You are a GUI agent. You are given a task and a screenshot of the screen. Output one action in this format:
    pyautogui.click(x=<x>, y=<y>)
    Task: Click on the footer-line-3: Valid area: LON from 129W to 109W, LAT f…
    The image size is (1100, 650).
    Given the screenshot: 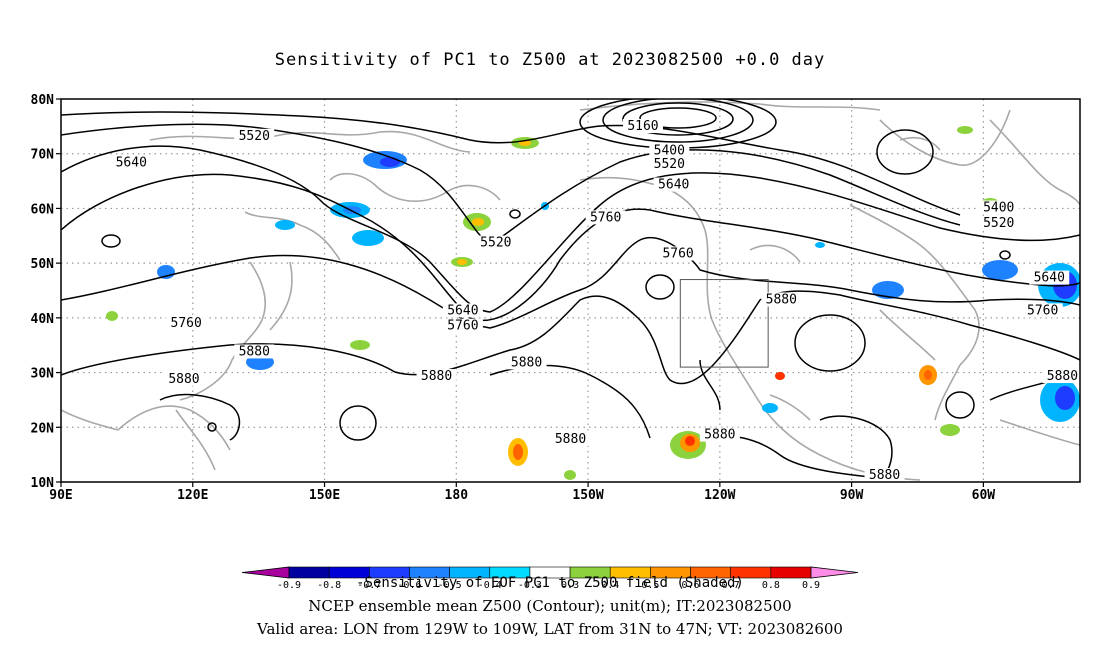 What is the action you would take?
    pyautogui.click(x=550, y=629)
    